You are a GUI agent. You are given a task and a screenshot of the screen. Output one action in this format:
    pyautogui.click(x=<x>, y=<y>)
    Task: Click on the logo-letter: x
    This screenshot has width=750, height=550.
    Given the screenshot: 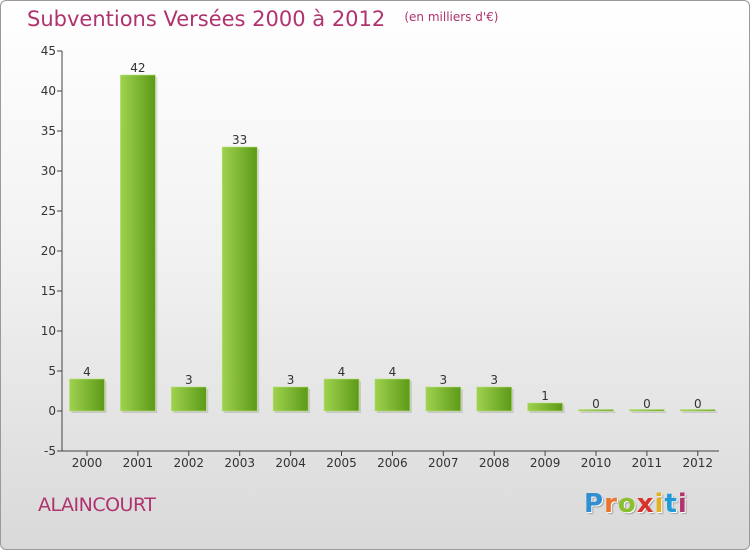 What is the action you would take?
    pyautogui.click(x=645, y=504)
    